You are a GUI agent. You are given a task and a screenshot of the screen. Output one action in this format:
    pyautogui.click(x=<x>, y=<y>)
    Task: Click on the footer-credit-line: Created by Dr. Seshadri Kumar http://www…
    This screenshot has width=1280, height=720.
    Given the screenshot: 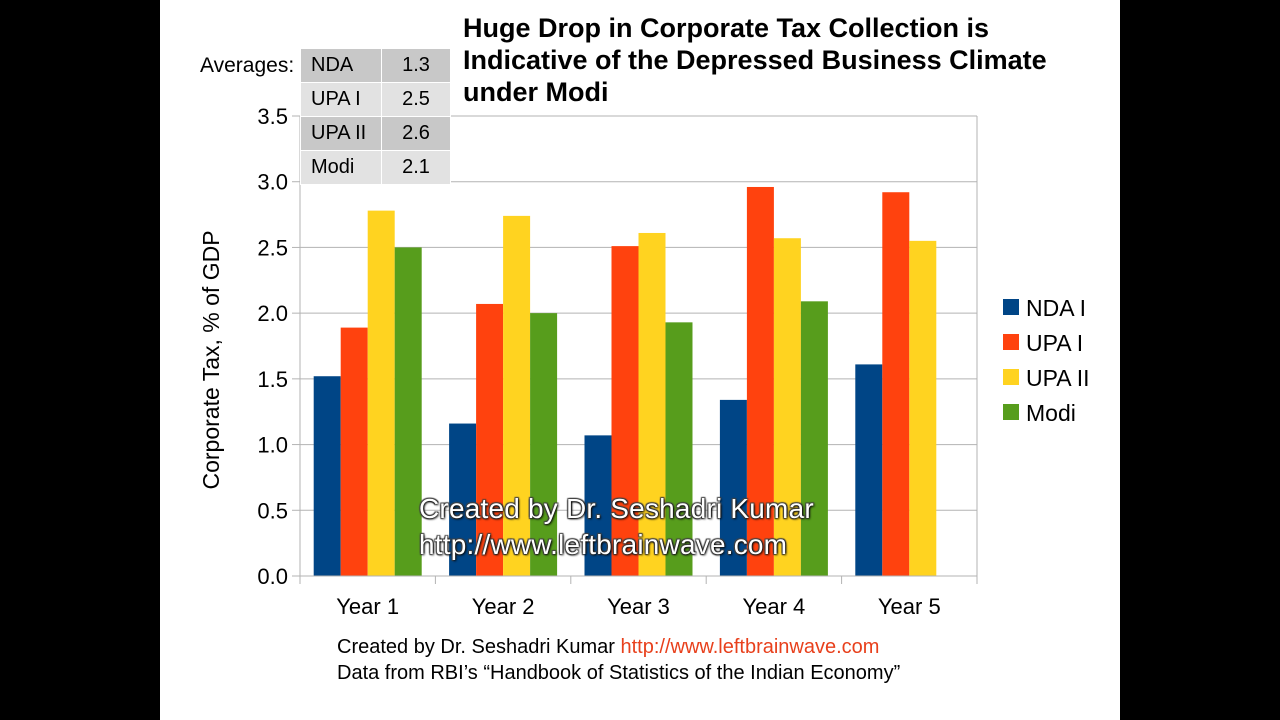 What is the action you would take?
    pyautogui.click(x=618, y=647)
    